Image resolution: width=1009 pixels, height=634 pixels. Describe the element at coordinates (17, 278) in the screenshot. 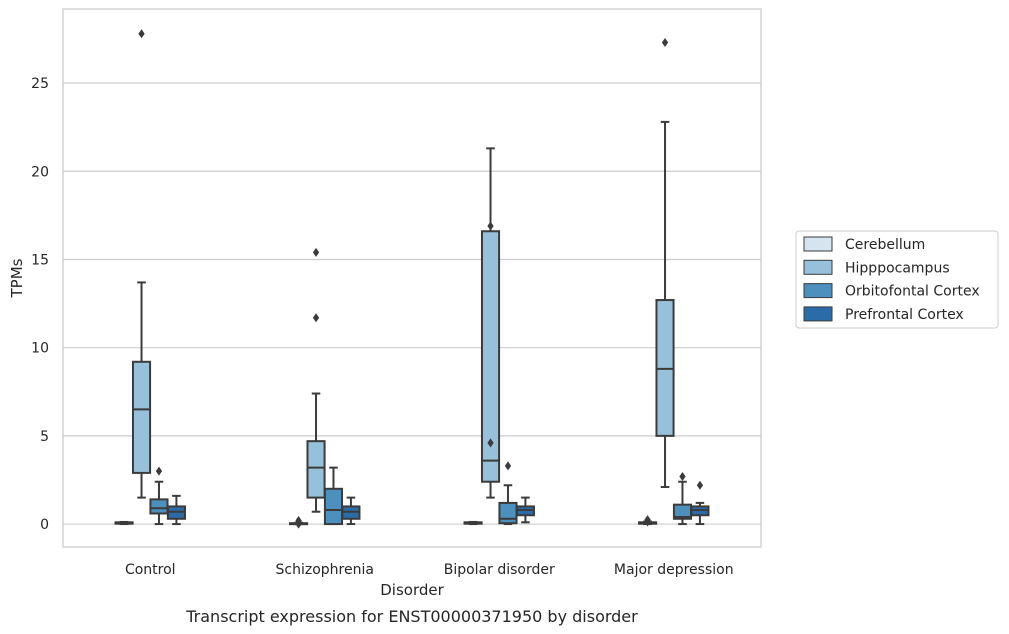

I see `y-axis-label: TPMs` at that location.